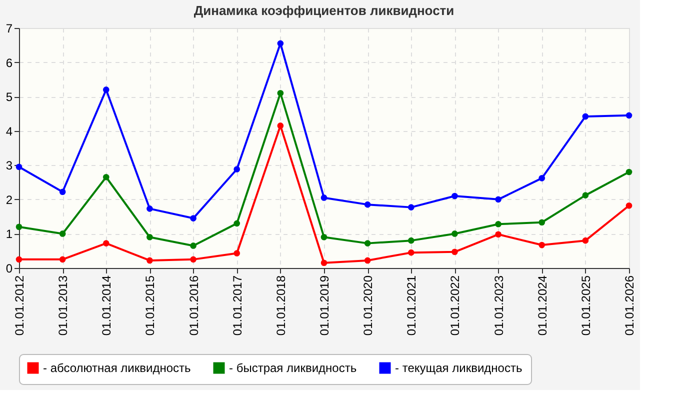 The width and height of the screenshot is (700, 400). What do you see at coordinates (150, 305) in the screenshot?
I see `x-tick-label: 01.01.2015` at bounding box center [150, 305].